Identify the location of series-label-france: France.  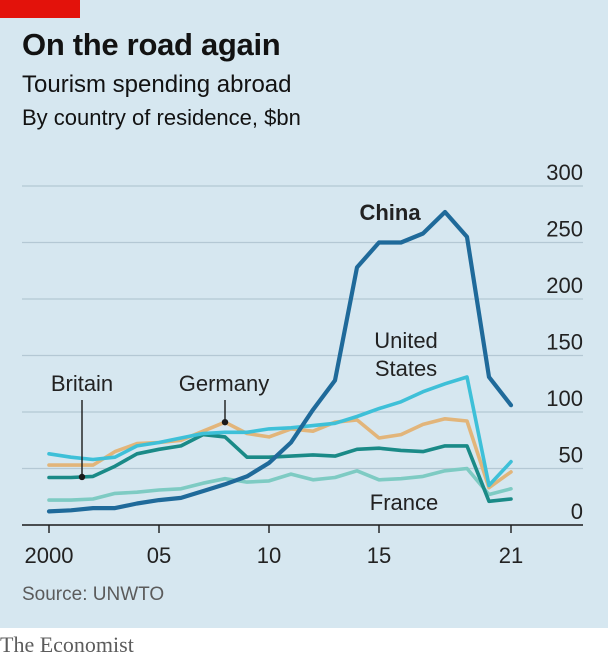
(404, 502).